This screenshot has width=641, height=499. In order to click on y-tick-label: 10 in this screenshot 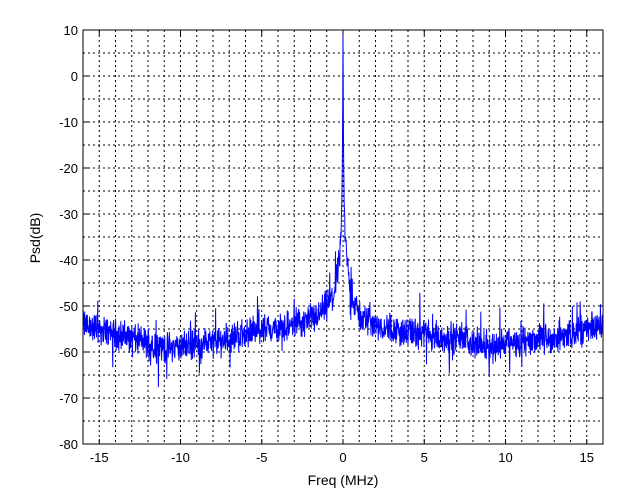, I will do `click(71, 30)`.